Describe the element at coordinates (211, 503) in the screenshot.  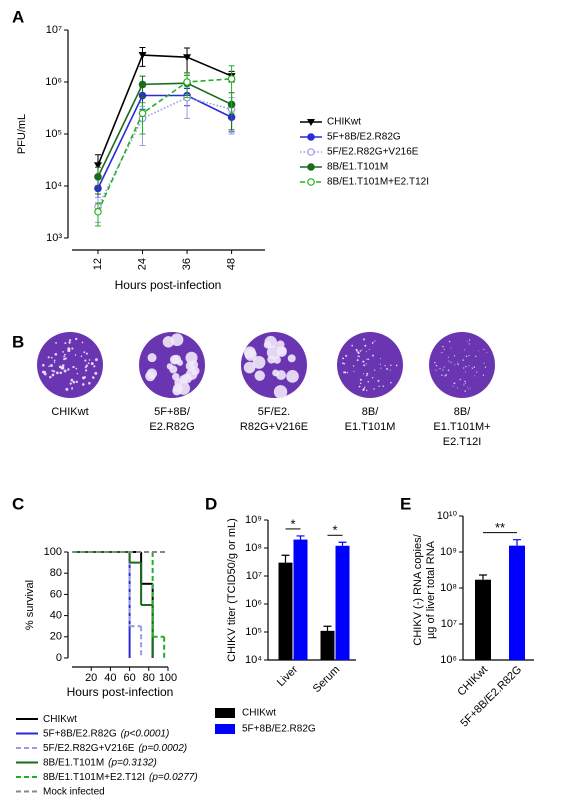
I see `panel-letter: D` at that location.